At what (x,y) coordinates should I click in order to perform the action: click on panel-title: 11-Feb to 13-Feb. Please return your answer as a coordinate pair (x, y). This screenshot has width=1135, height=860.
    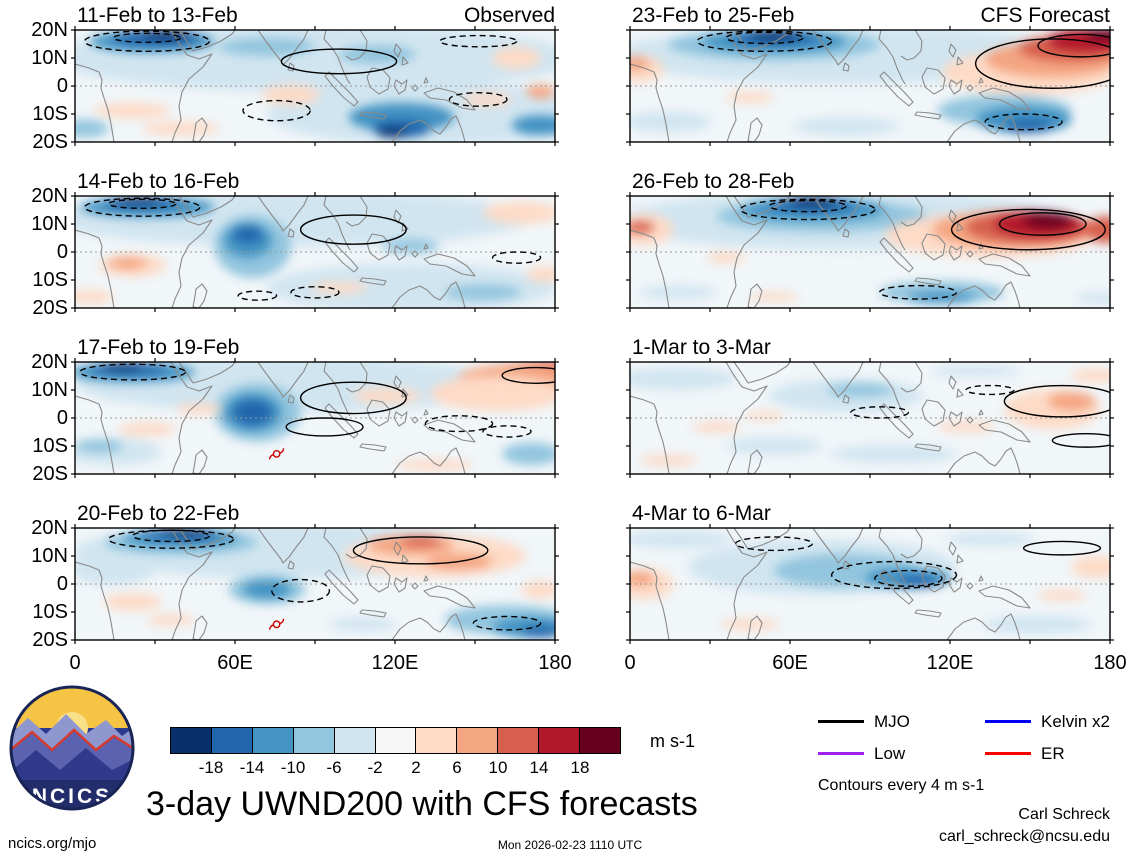
    Looking at the image, I should click on (157, 15).